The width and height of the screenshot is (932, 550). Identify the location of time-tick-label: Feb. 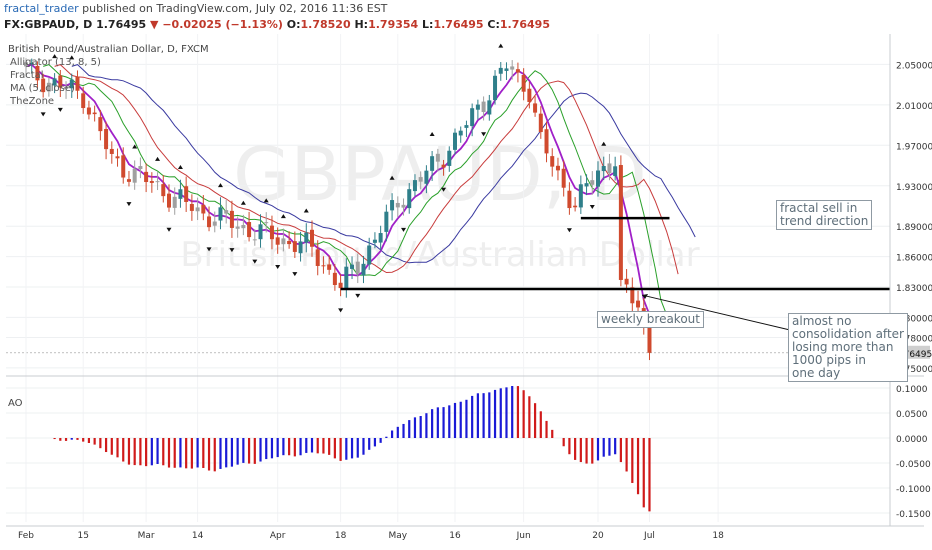
(26, 536).